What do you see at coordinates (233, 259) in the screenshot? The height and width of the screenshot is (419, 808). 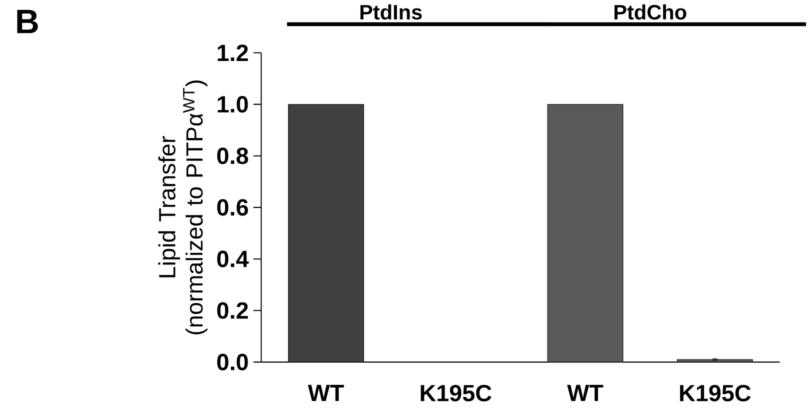 I see `y-tick-label: 0.4` at bounding box center [233, 259].